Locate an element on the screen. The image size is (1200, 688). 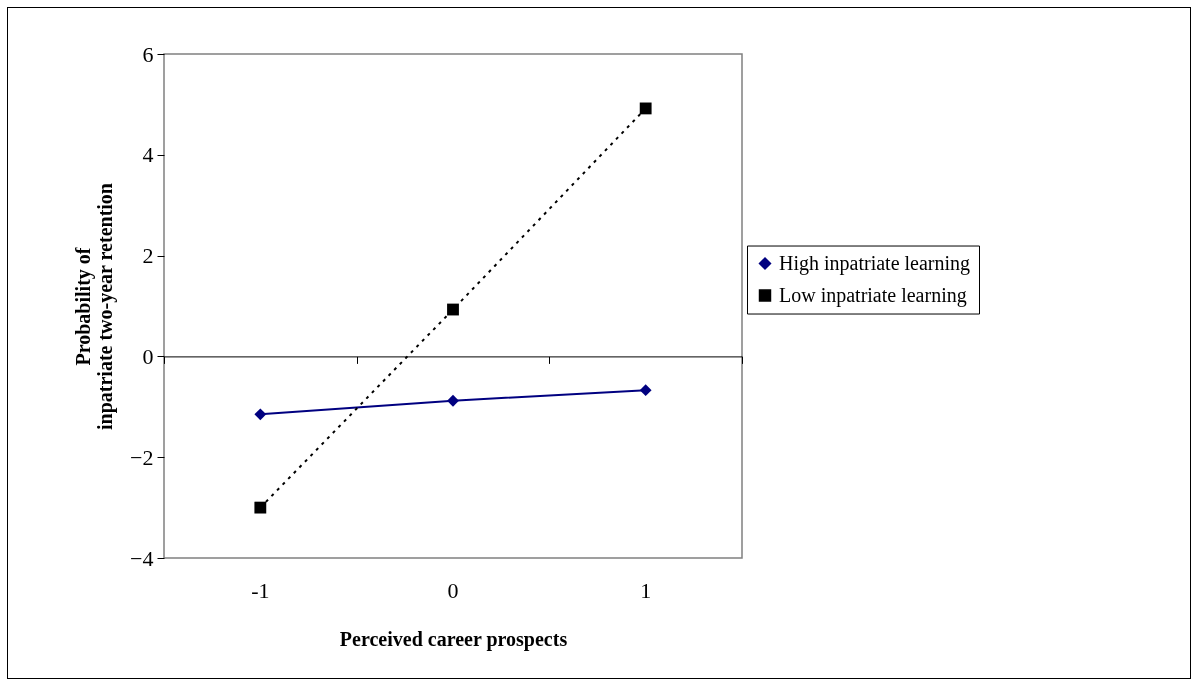
x-tick-label: 0 is located at coordinates (453, 590).